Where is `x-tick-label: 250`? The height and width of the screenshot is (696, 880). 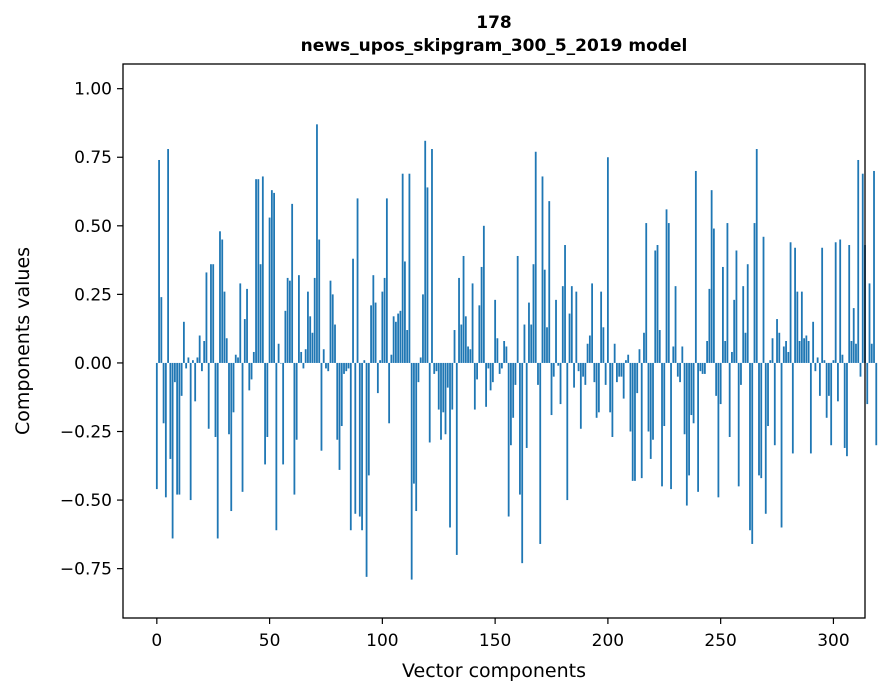 x-tick-label: 250 is located at coordinates (720, 641).